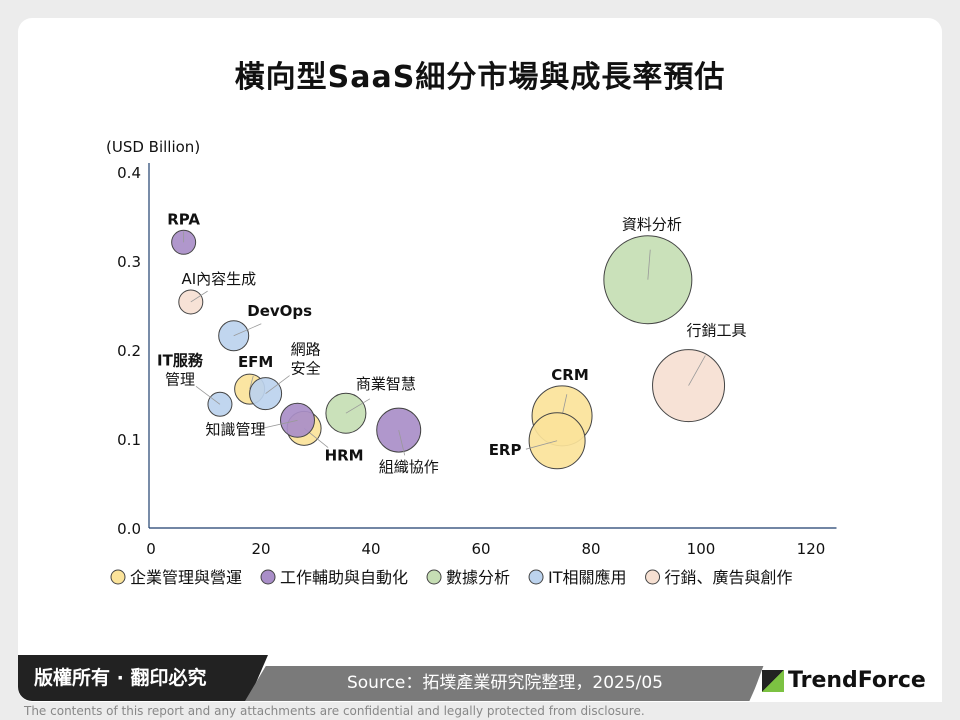 This screenshot has width=960, height=720. Describe the element at coordinates (409, 467) in the screenshot. I see `bubble-label: 組織協作` at that location.